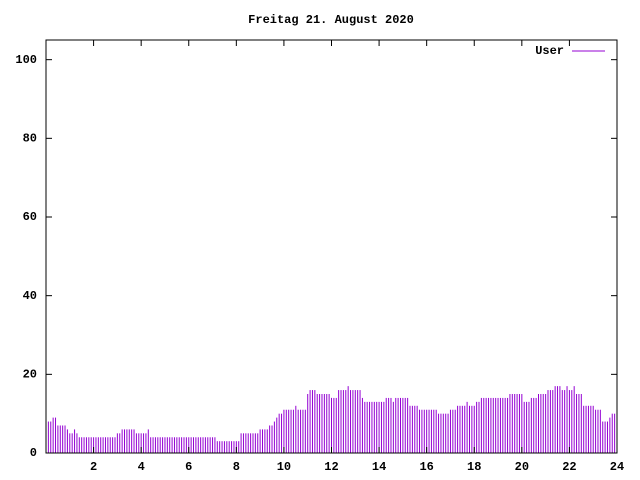  What do you see at coordinates (30, 296) in the screenshot?
I see `y-tick-label: 40` at bounding box center [30, 296].